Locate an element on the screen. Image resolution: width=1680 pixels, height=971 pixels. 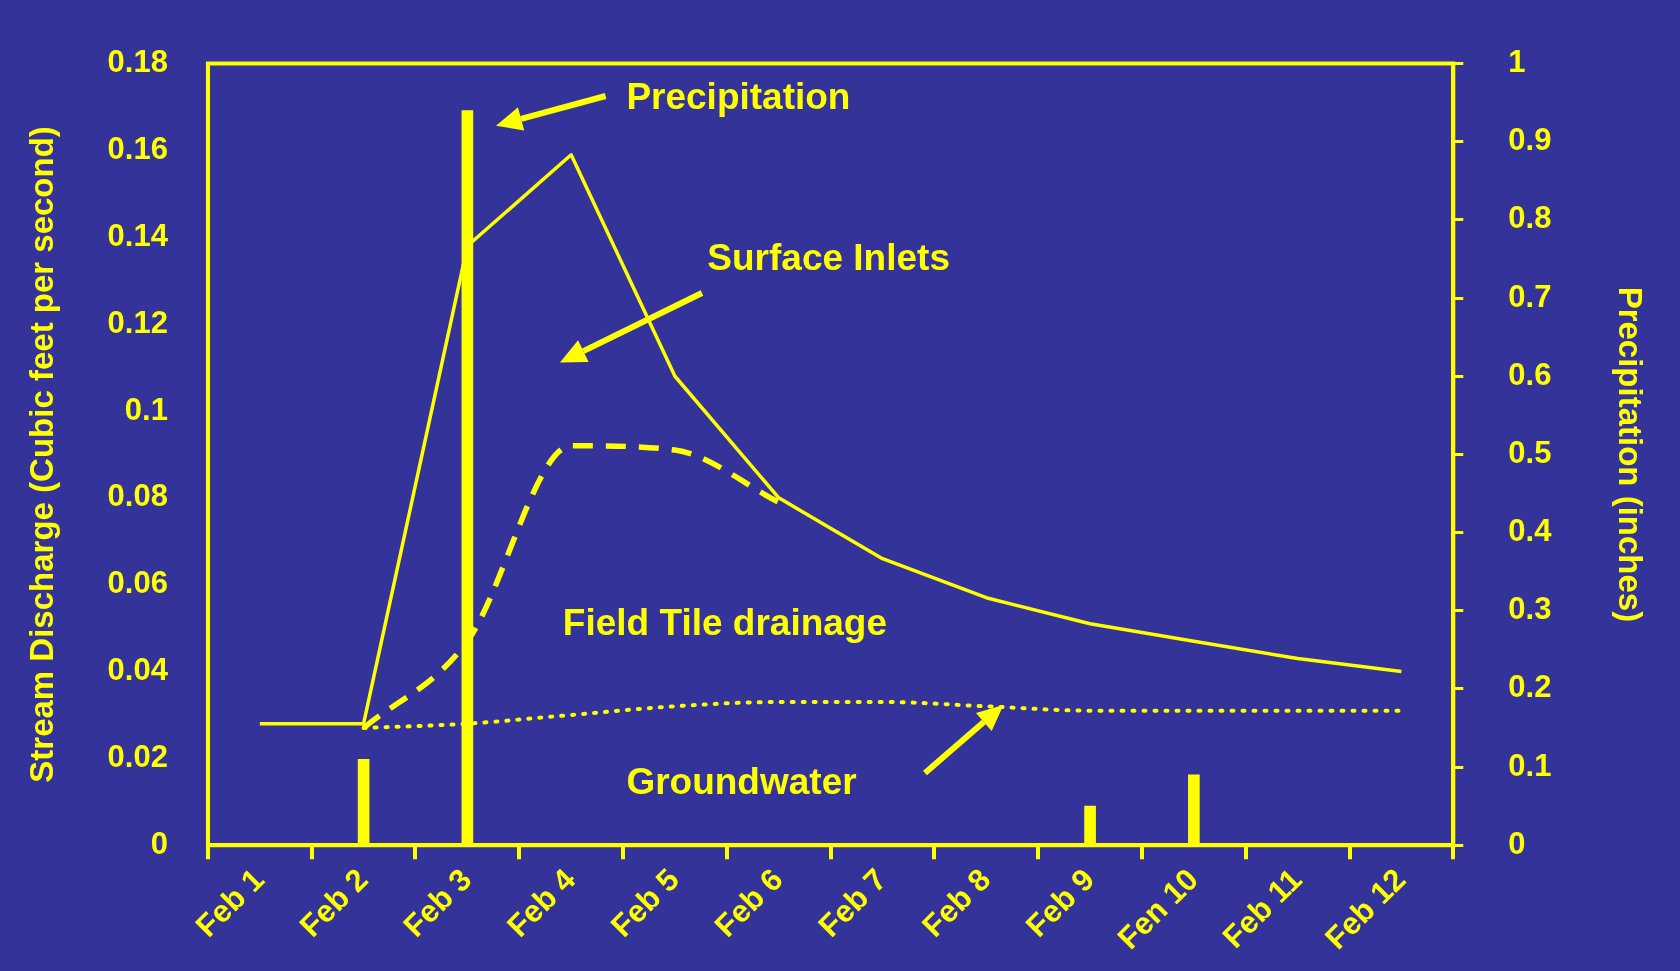
x-tick-label: Feb 8 is located at coordinates (956, 902).